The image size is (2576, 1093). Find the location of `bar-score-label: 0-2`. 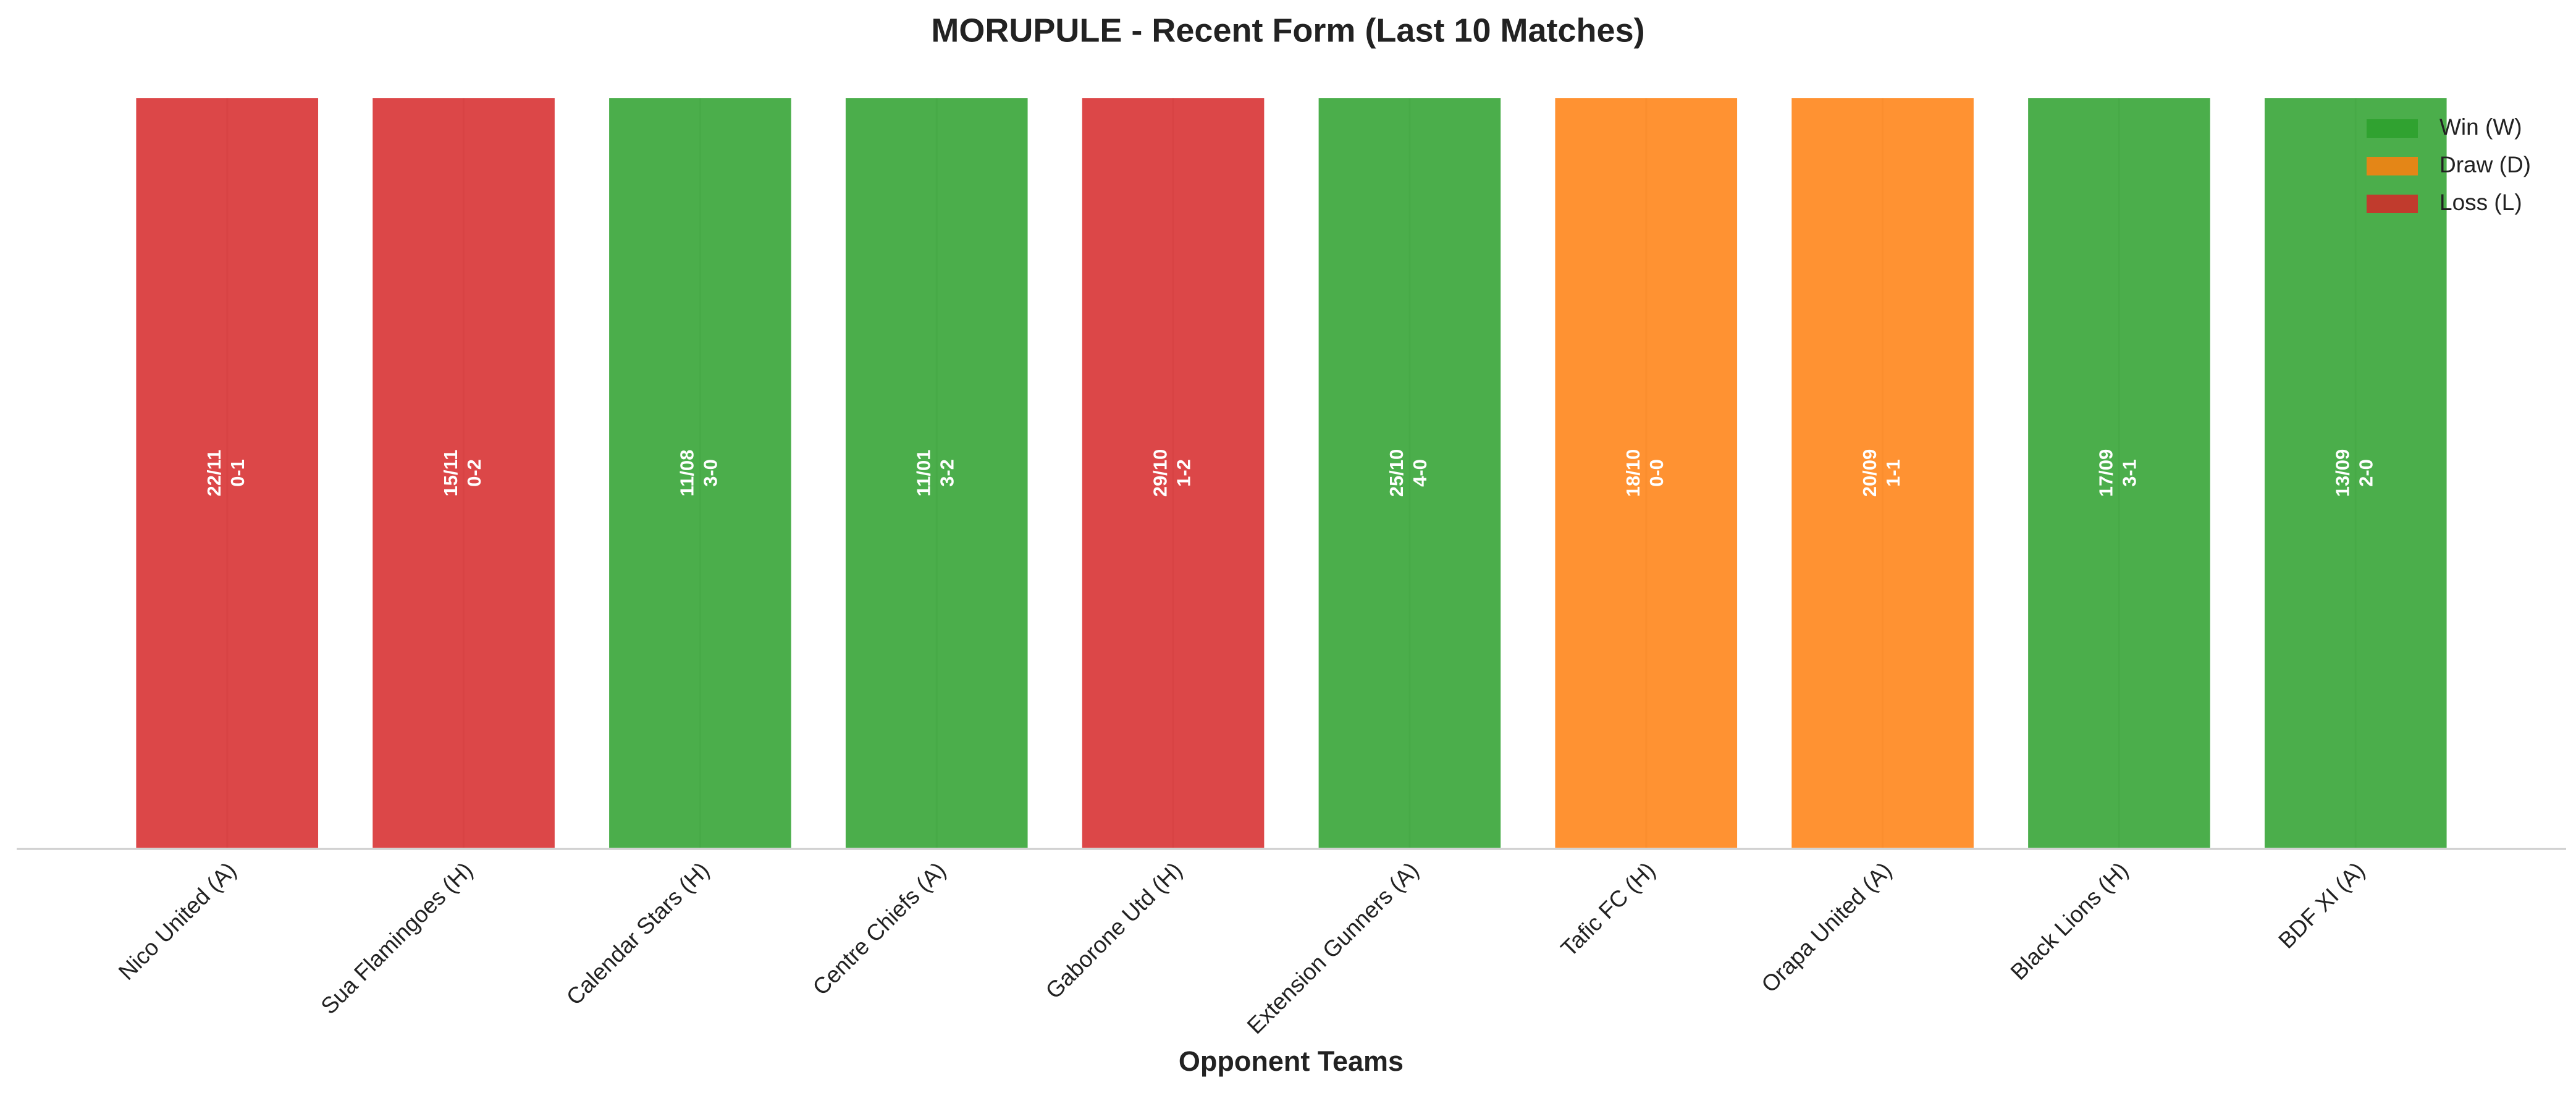

bar-score-label: 0-2 is located at coordinates (474, 473).